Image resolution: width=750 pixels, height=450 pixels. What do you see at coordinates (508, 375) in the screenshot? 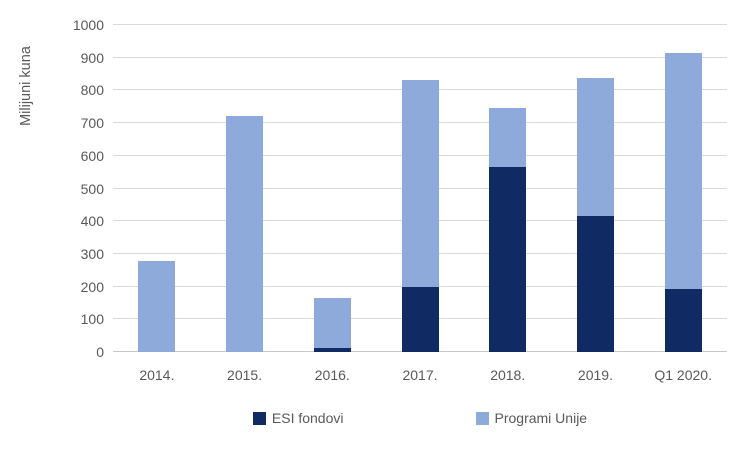
I see `x-label: 2018.` at bounding box center [508, 375].